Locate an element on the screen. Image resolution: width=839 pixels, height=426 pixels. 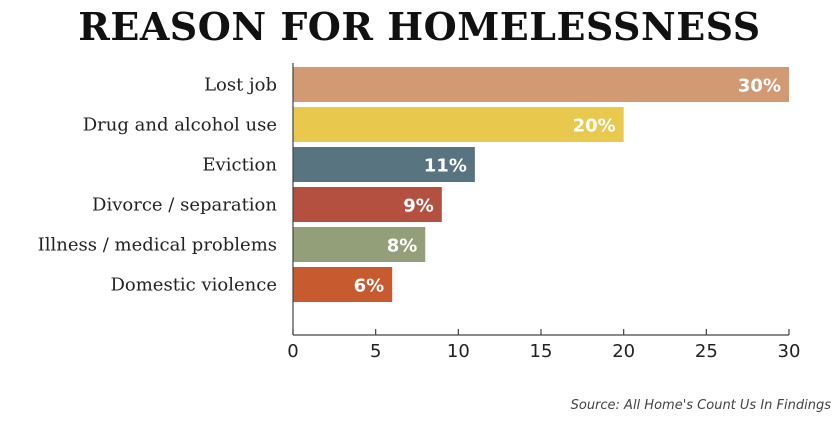
x-tick-label-30: 30 is located at coordinates (789, 351).